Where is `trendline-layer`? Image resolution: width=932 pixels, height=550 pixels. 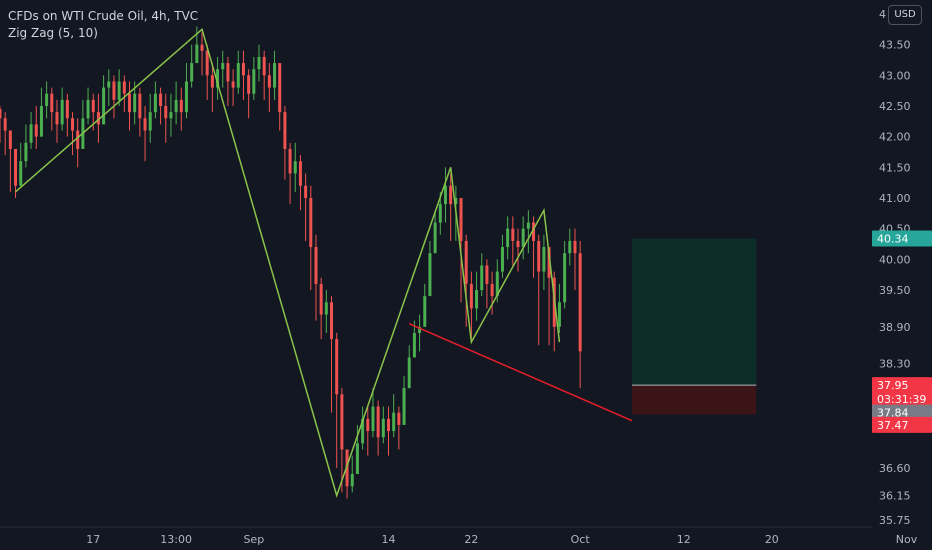
trendline-layer is located at coordinates (520, 372).